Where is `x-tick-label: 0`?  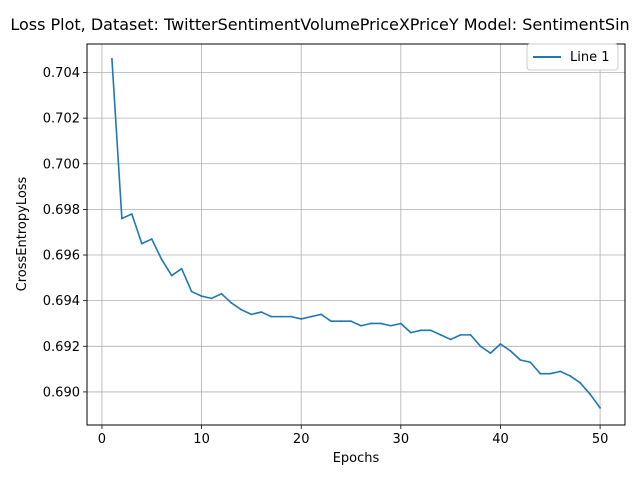
x-tick-label: 0 is located at coordinates (102, 439).